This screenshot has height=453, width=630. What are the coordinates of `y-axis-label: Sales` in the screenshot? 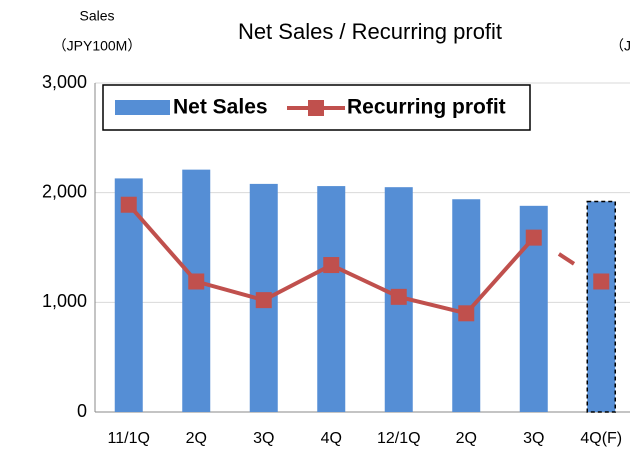 It's located at (96, 16).